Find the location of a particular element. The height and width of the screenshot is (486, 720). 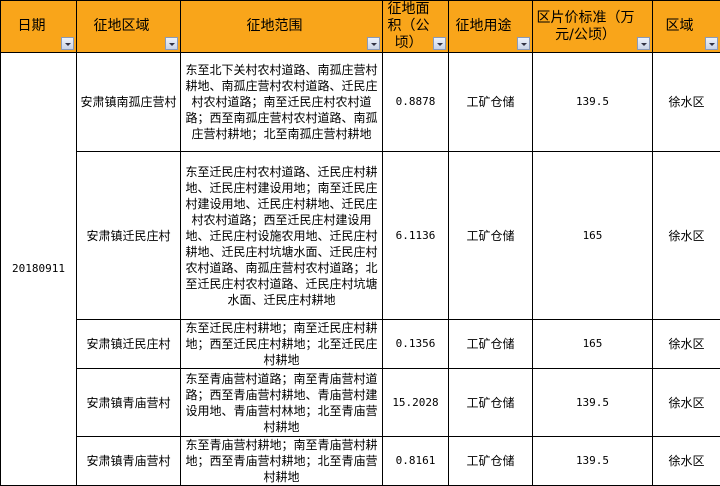

header-area: 征地区域 is located at coordinates (129, 27).